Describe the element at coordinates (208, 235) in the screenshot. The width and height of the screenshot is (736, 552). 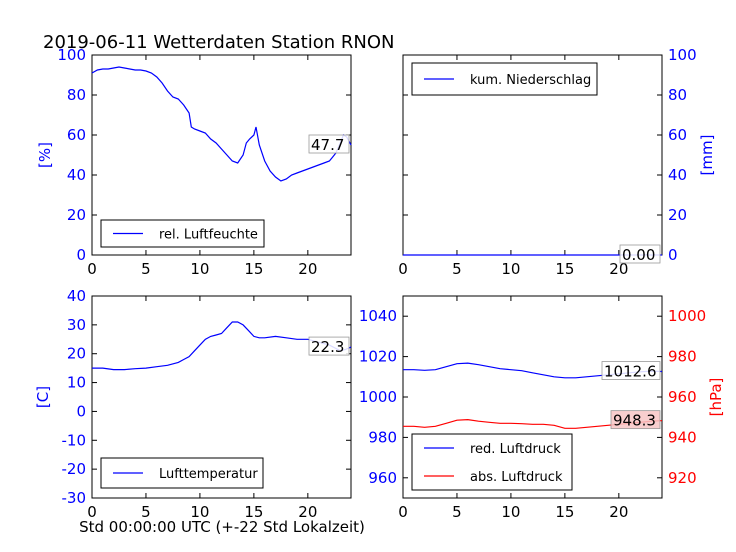
I see `legend-label: rel. Luftfeuchte` at that location.